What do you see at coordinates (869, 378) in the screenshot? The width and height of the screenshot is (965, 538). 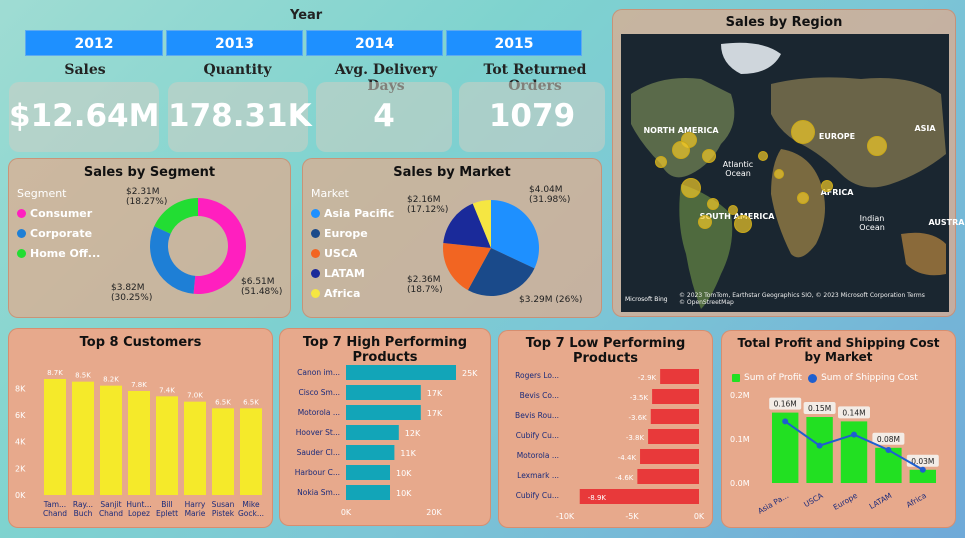 I see `shipping-legend-label: Sum of Shipping Cost` at bounding box center [869, 378].